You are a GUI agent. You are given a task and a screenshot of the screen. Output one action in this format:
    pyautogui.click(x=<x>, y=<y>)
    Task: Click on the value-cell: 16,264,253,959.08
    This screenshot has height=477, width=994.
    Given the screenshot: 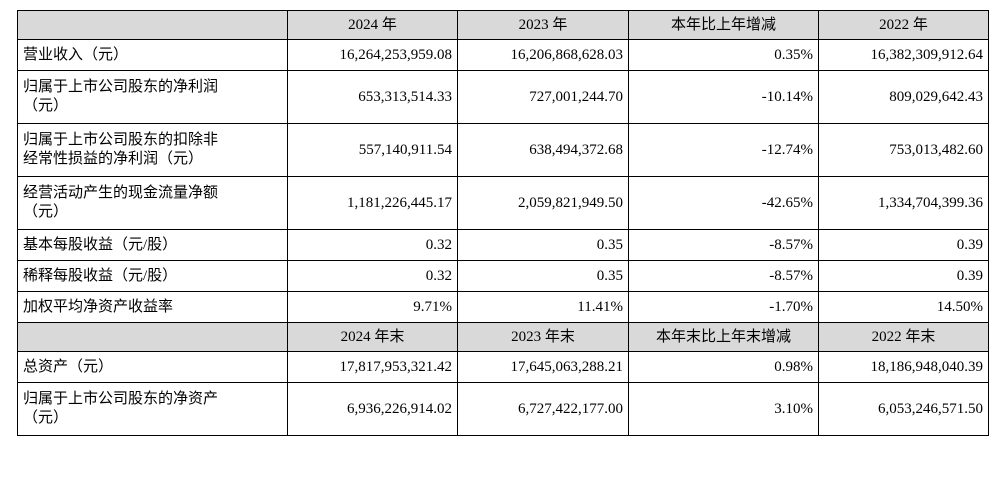 What is the action you would take?
    pyautogui.click(x=372, y=55)
    